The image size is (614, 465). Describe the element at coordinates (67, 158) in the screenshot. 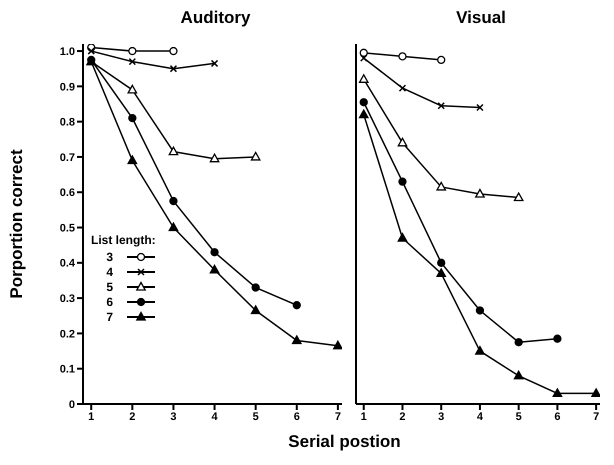

I see `y-tick-label: 0.7` at that location.